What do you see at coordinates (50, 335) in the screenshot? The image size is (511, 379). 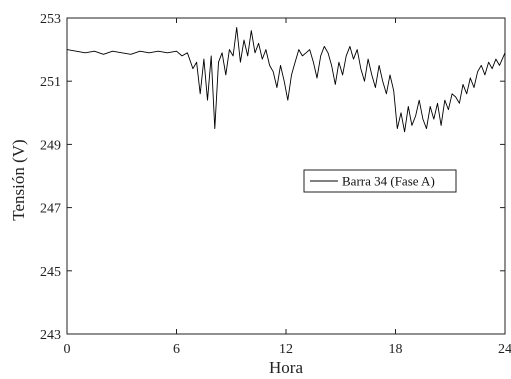 I see `y-tick-label: 243` at bounding box center [50, 335].